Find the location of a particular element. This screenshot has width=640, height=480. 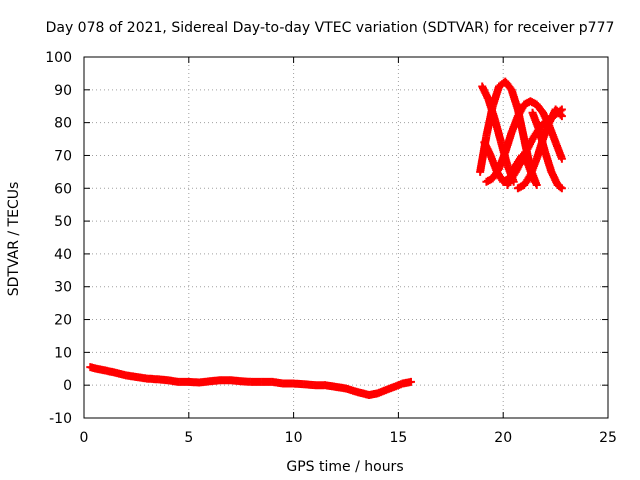

x-axis-label: GPS time / hours is located at coordinates (344, 467).